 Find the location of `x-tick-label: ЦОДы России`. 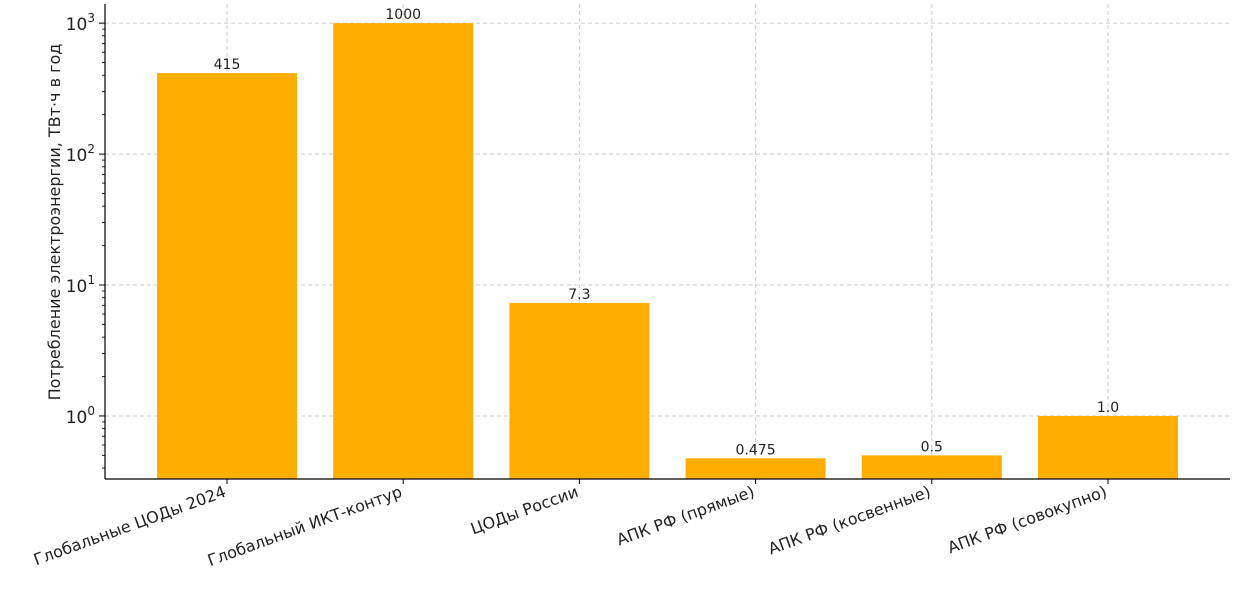

x-tick-label: ЦОДы России is located at coordinates (524, 510).